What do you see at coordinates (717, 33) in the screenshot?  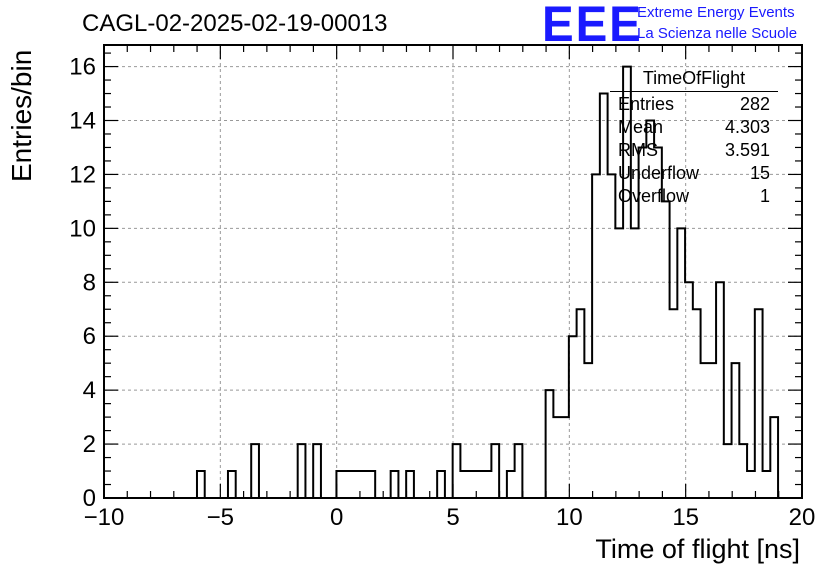 I see `eee-logo-line2: La Scienza nelle Scuole` at bounding box center [717, 33].